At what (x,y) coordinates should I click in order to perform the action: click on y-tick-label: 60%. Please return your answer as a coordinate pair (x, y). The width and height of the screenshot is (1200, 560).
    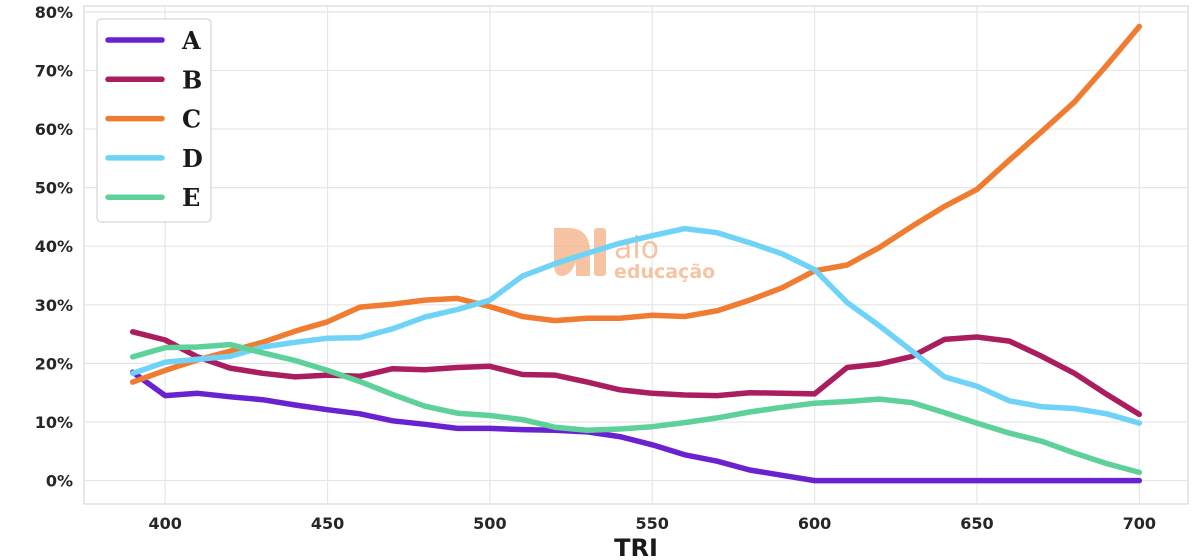
    Looking at the image, I should click on (54, 129).